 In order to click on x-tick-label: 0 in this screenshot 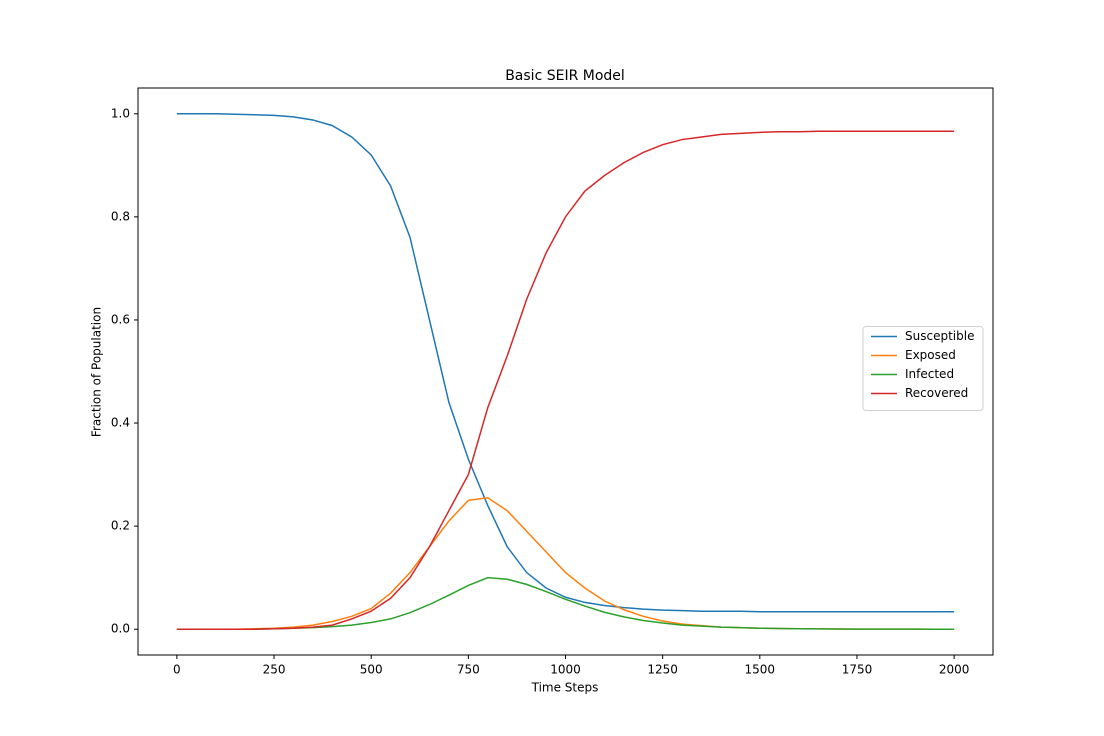, I will do `click(177, 670)`.